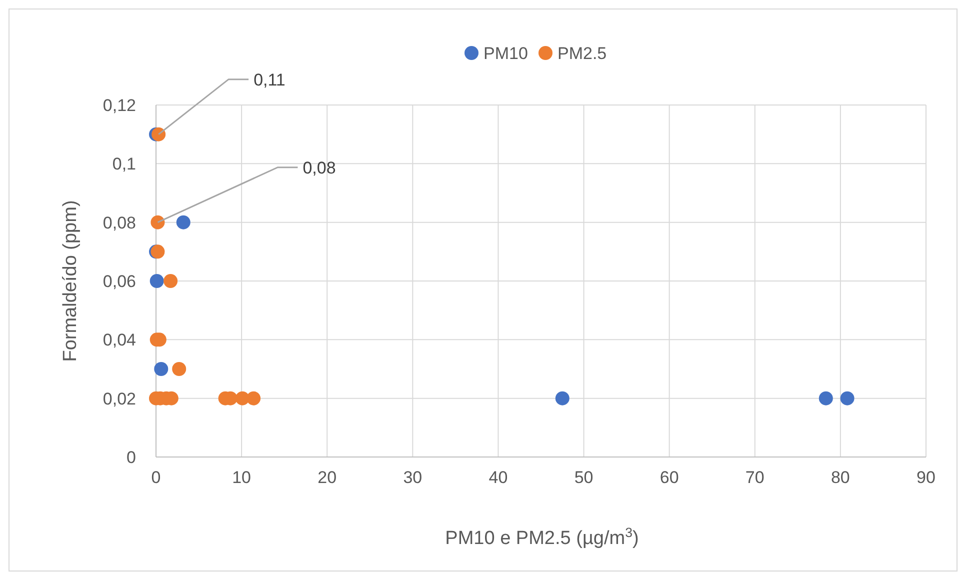 The width and height of the screenshot is (958, 572). I want to click on x-axis-title: PM10 e PM2.5 (µg/m$^{3}$), so click(542, 536).